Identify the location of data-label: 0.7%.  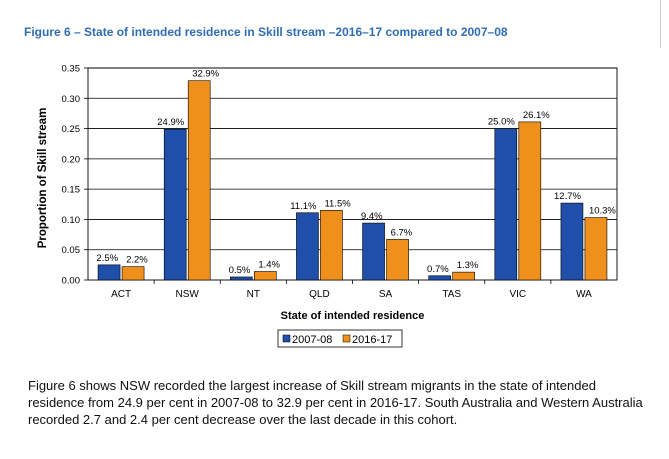
(438, 269).